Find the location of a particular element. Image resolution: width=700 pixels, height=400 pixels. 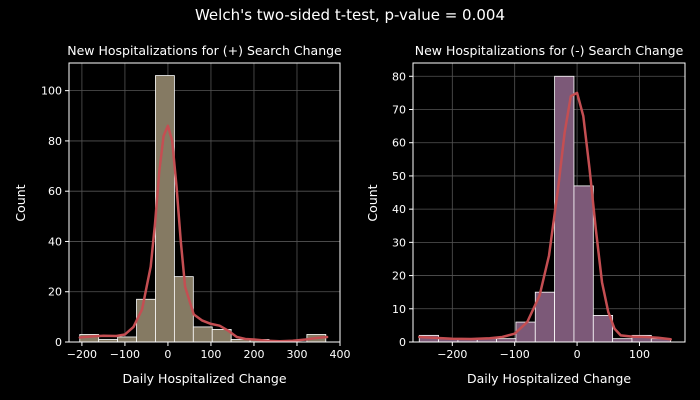

right-y-tick-label: 40 is located at coordinates (399, 209).